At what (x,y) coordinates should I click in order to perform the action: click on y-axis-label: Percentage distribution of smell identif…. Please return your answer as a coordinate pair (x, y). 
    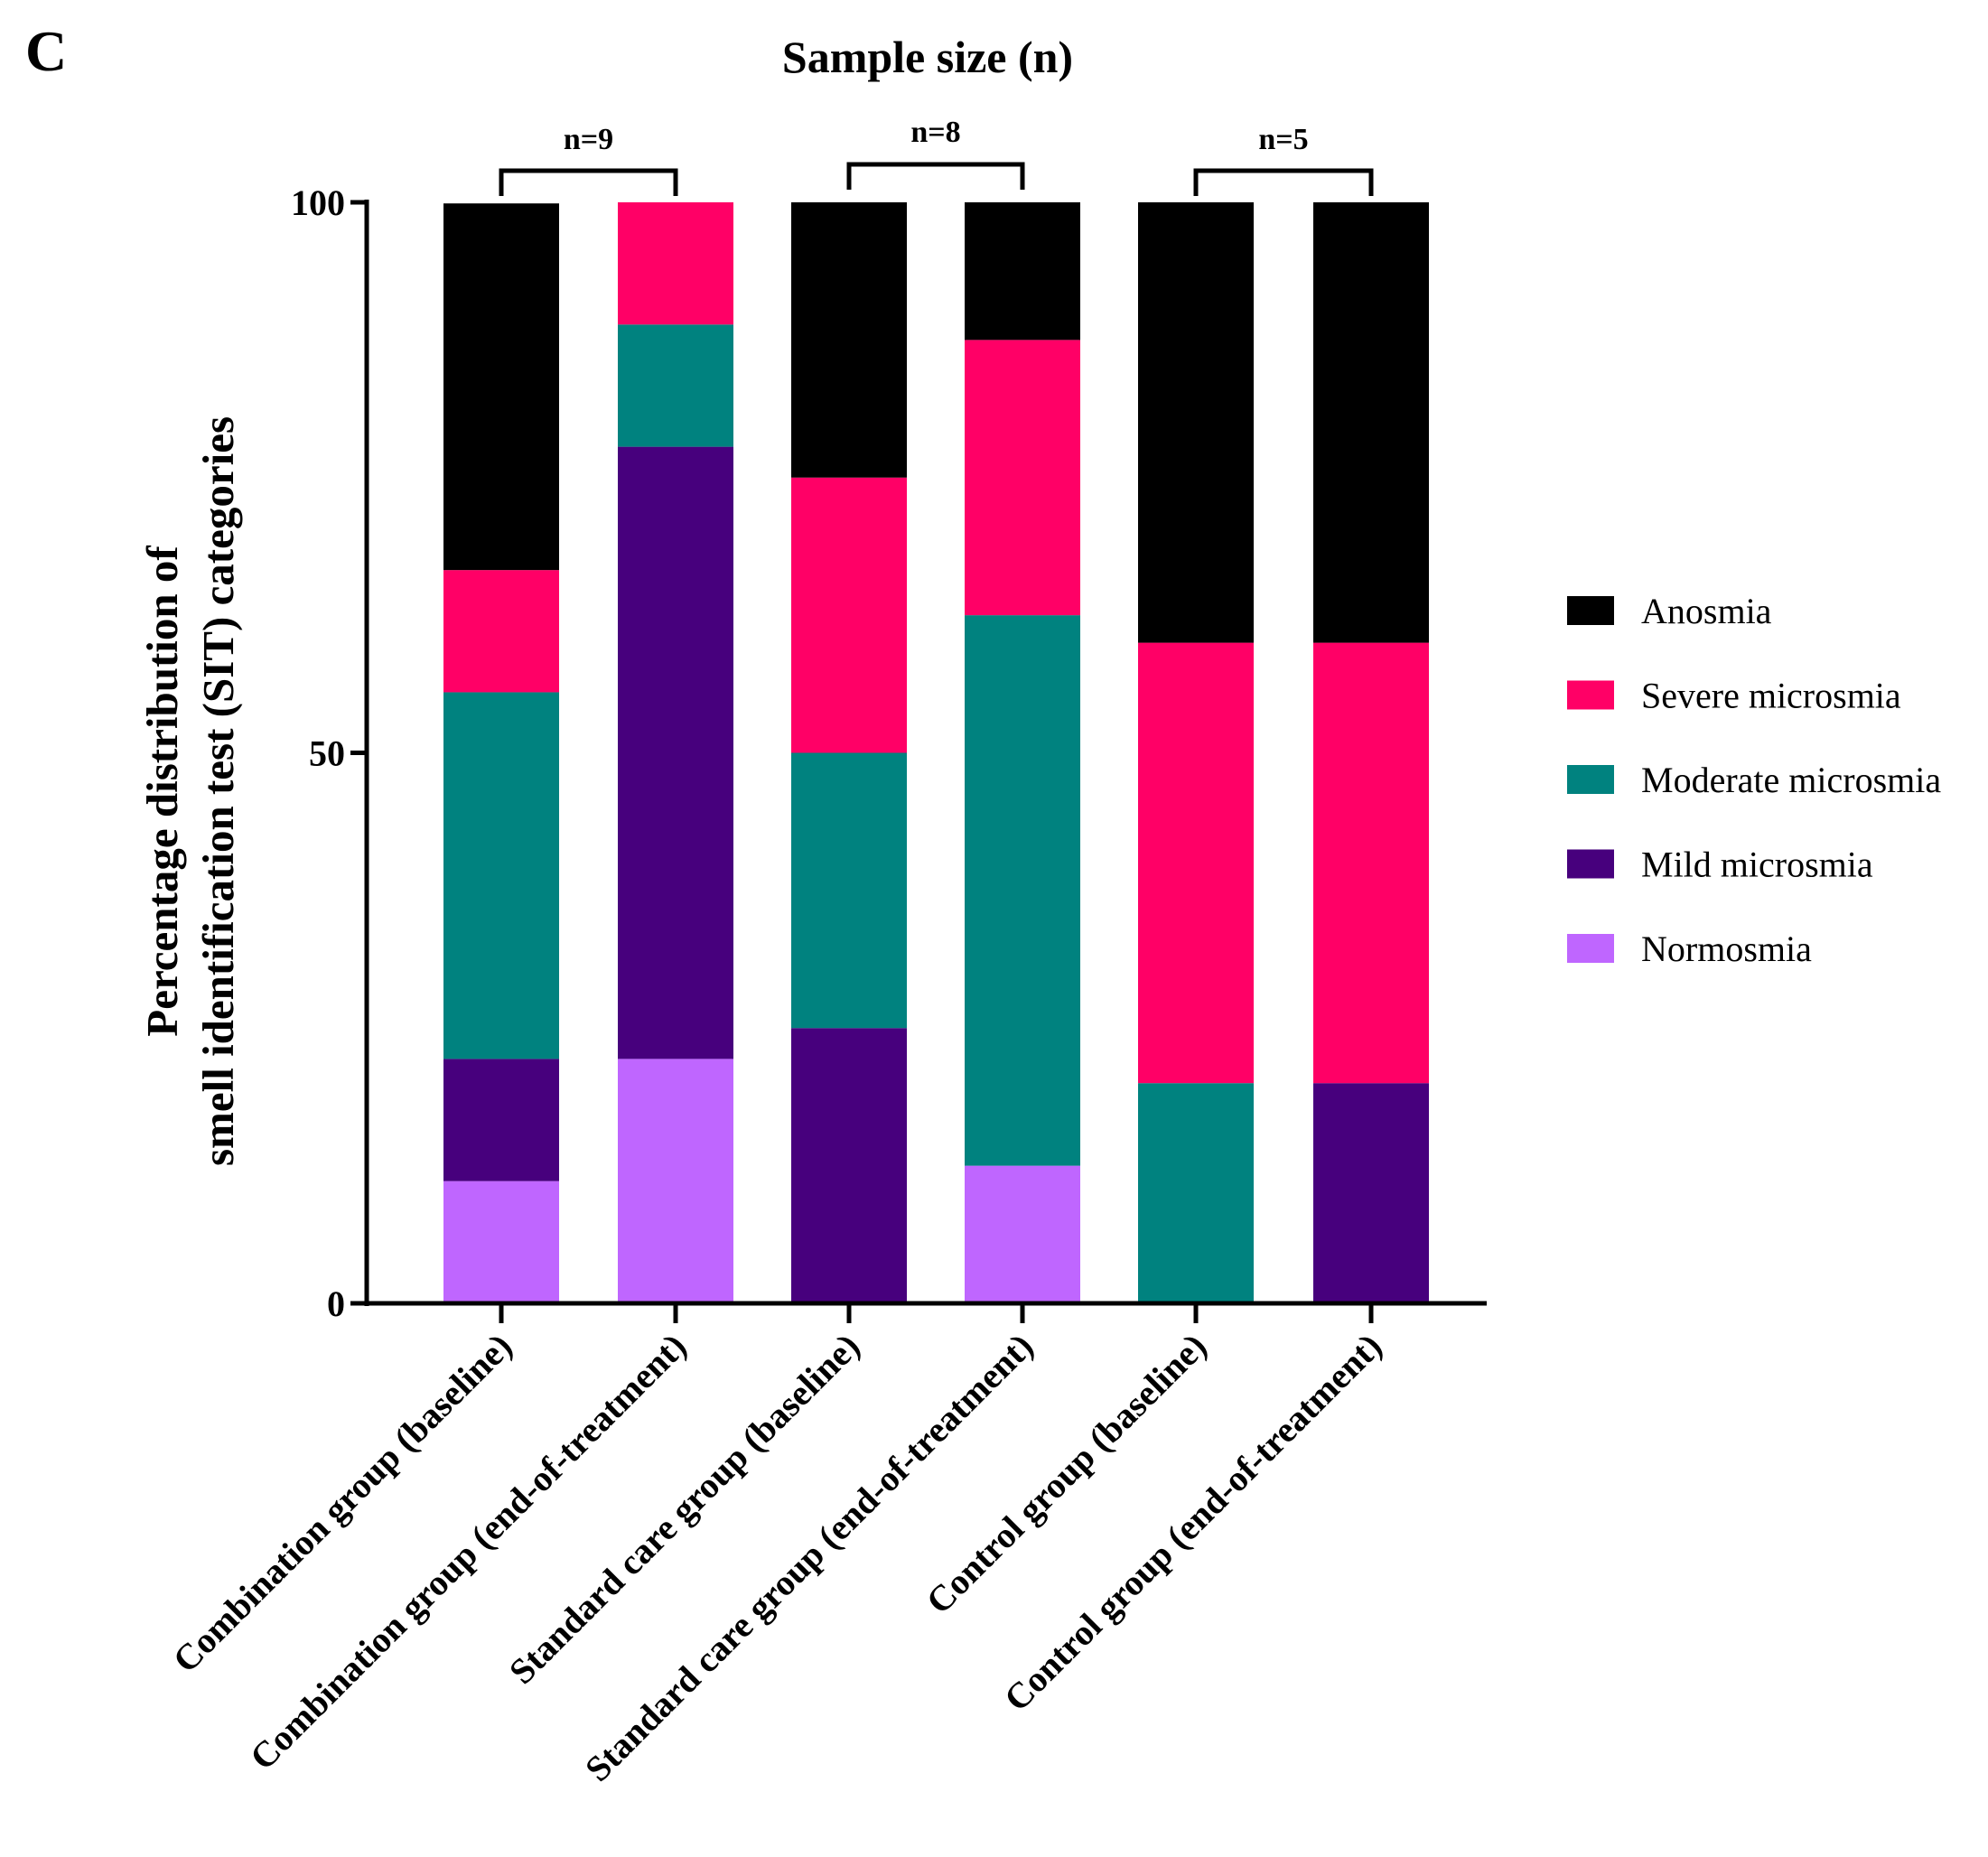
    Looking at the image, I should click on (190, 791).